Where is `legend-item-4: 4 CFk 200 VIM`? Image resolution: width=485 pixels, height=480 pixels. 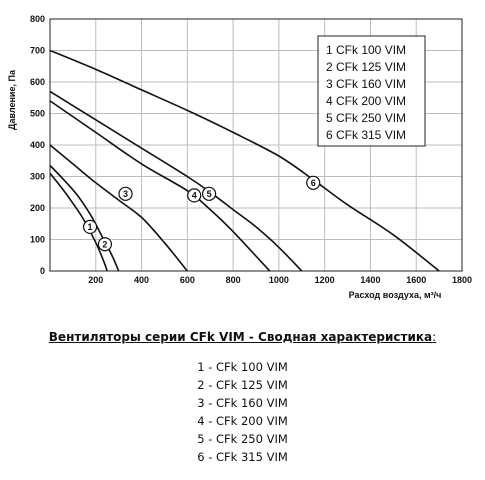
legend-item-4: 4 CFk 200 VIM is located at coordinates (366, 101).